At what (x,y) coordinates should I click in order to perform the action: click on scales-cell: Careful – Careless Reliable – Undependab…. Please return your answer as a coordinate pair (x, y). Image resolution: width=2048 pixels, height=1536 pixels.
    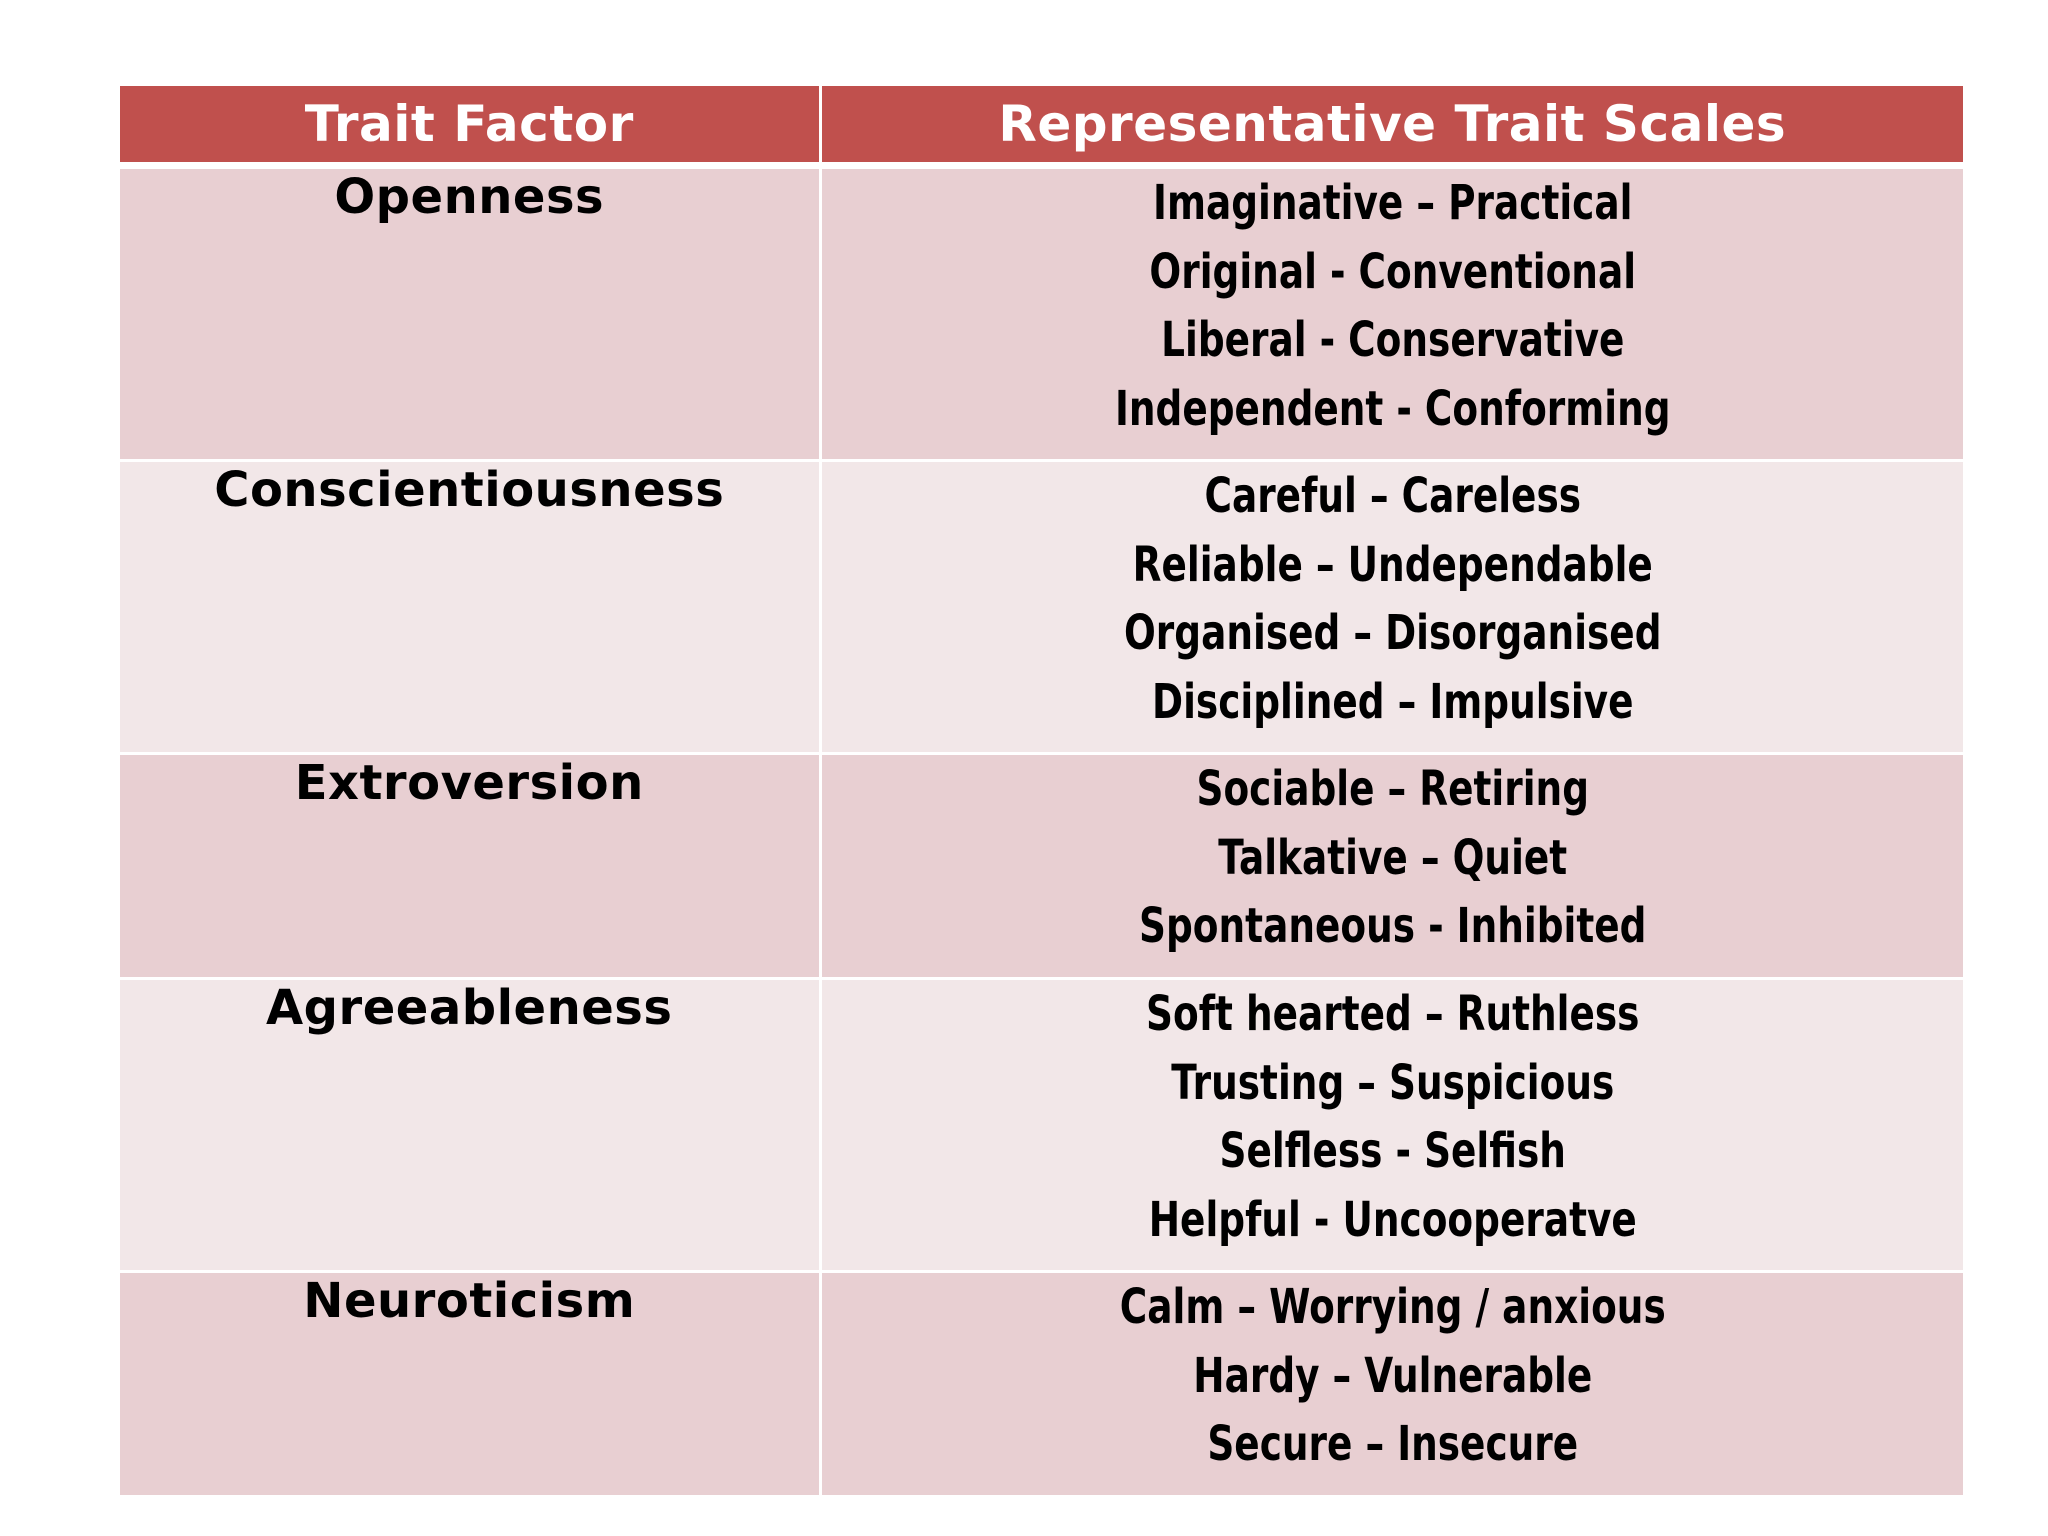
    Looking at the image, I should click on (1391, 607).